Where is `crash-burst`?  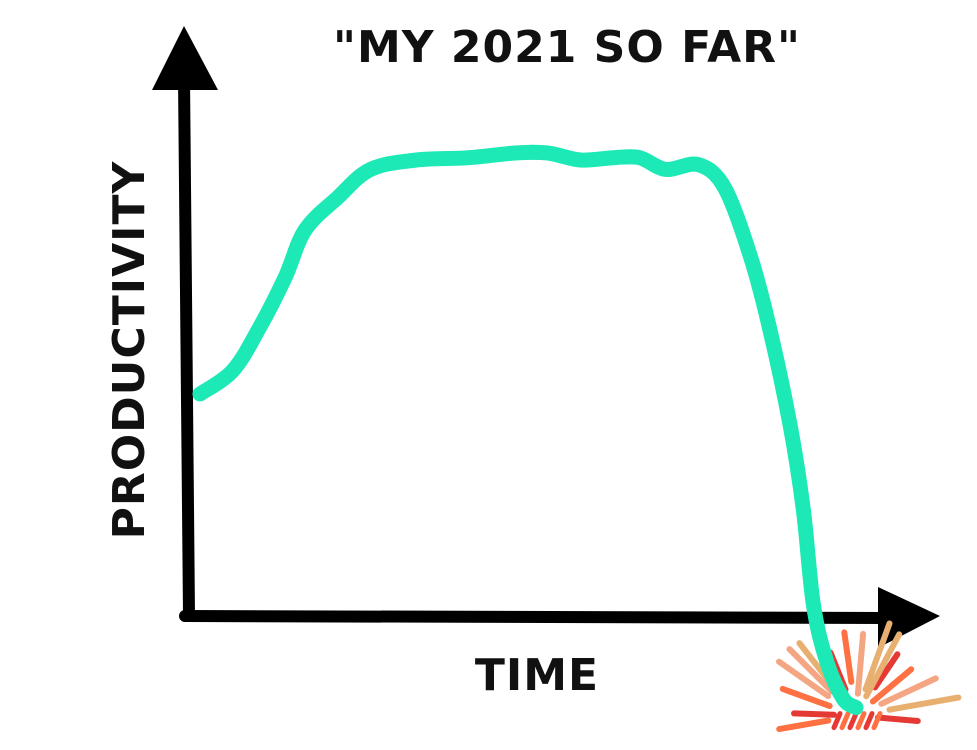
crash-burst is located at coordinates (869, 676).